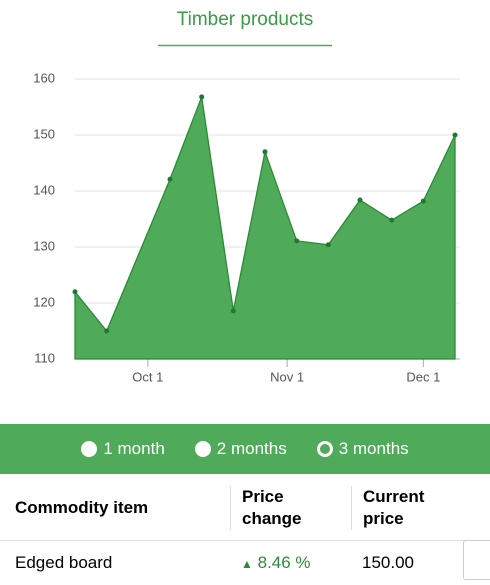  I want to click on cell: Edged board, so click(64, 562).